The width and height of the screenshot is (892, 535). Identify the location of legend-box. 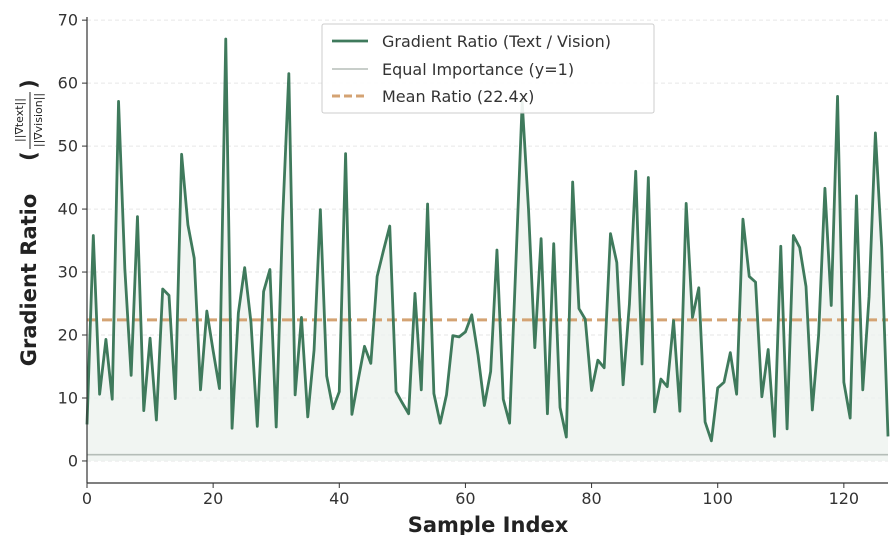
(488, 68).